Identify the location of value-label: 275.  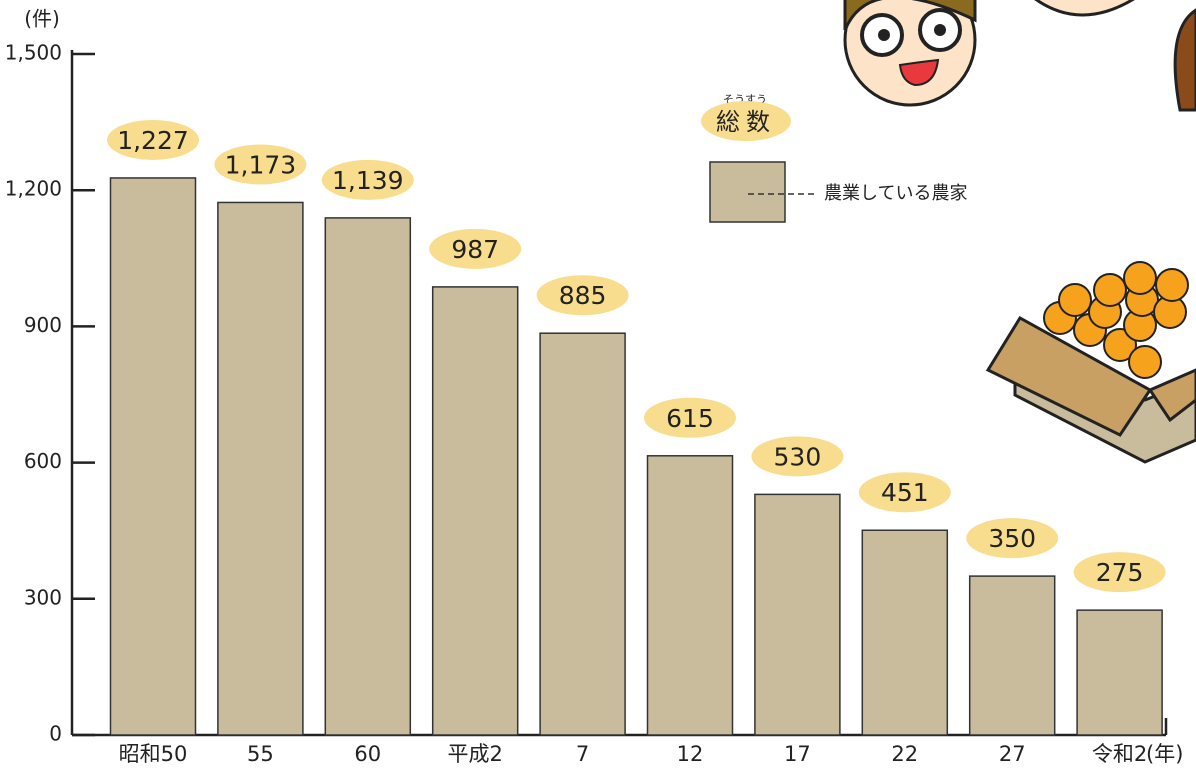
(1120, 572).